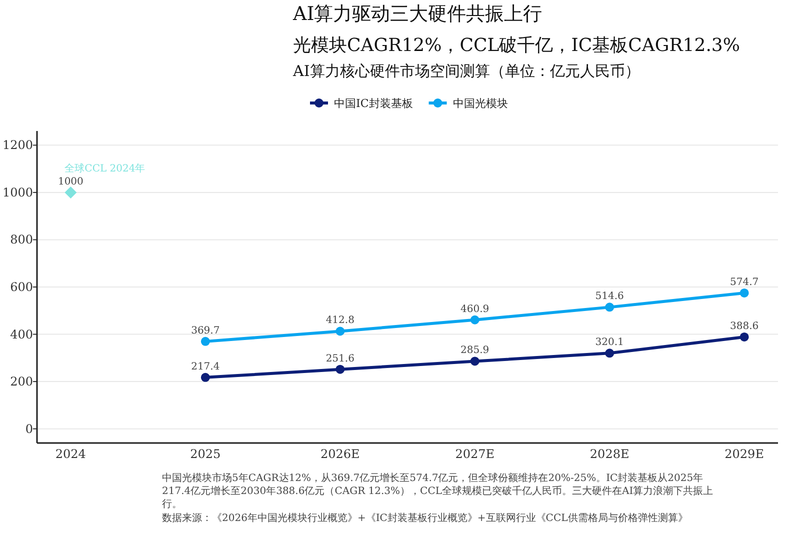 This screenshot has width=785, height=550. Describe the element at coordinates (340, 358) in the screenshot. I see `data-label: 251.6` at that location.